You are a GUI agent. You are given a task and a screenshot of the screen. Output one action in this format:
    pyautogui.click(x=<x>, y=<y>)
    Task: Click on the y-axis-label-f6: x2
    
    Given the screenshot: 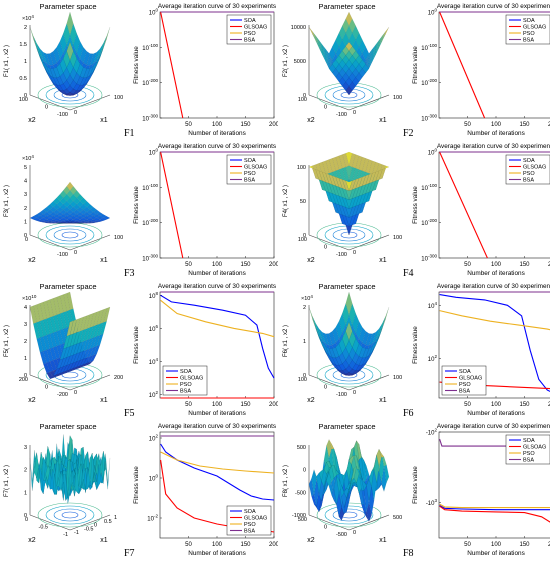 What is the action you would take?
    pyautogui.click(x=311, y=400)
    